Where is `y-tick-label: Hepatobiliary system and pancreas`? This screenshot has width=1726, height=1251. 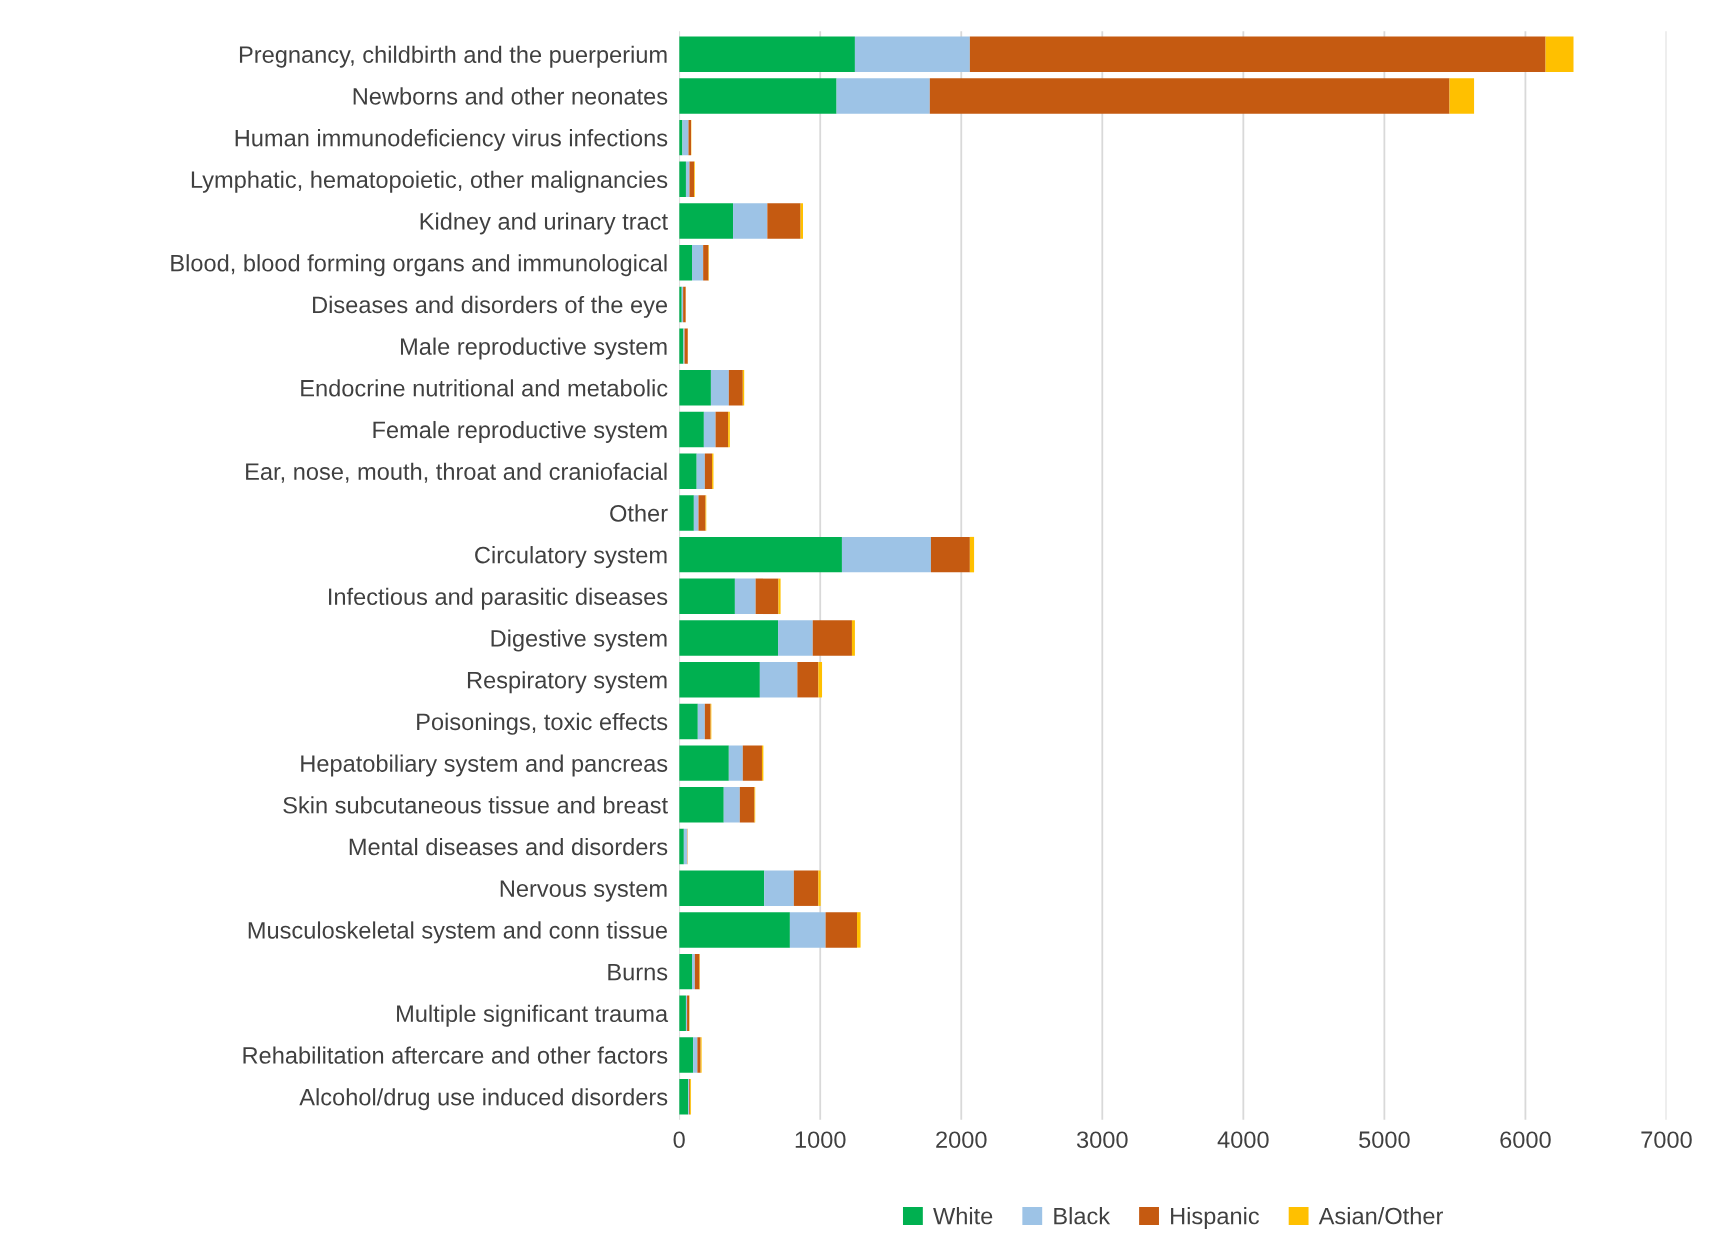 y-tick-label: Hepatobiliary system and pancreas is located at coordinates (484, 765).